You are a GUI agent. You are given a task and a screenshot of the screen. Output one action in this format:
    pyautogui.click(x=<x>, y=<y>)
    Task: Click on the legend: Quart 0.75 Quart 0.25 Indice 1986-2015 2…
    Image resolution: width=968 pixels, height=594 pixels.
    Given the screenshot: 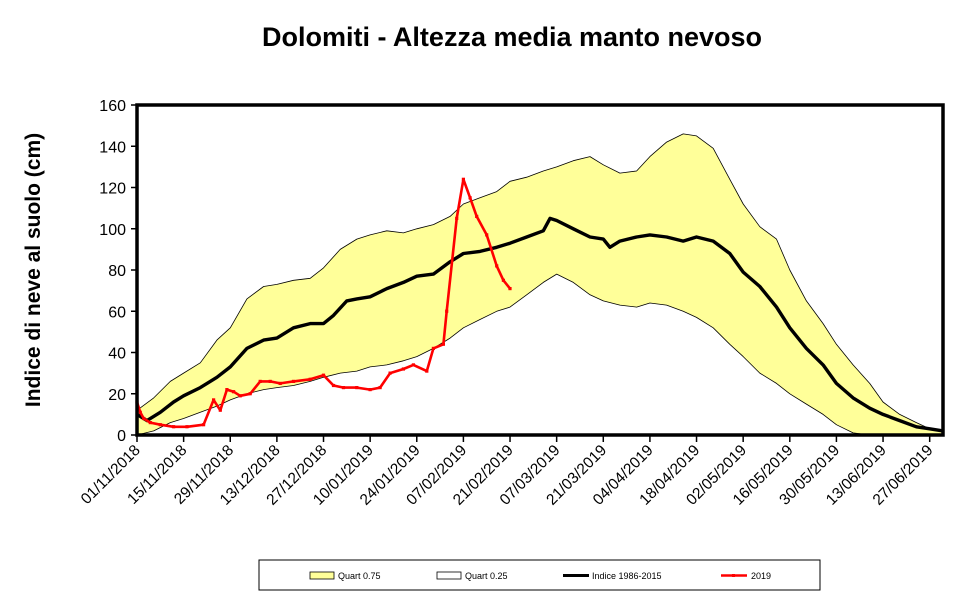 What is the action you would take?
    pyautogui.click(x=539, y=575)
    